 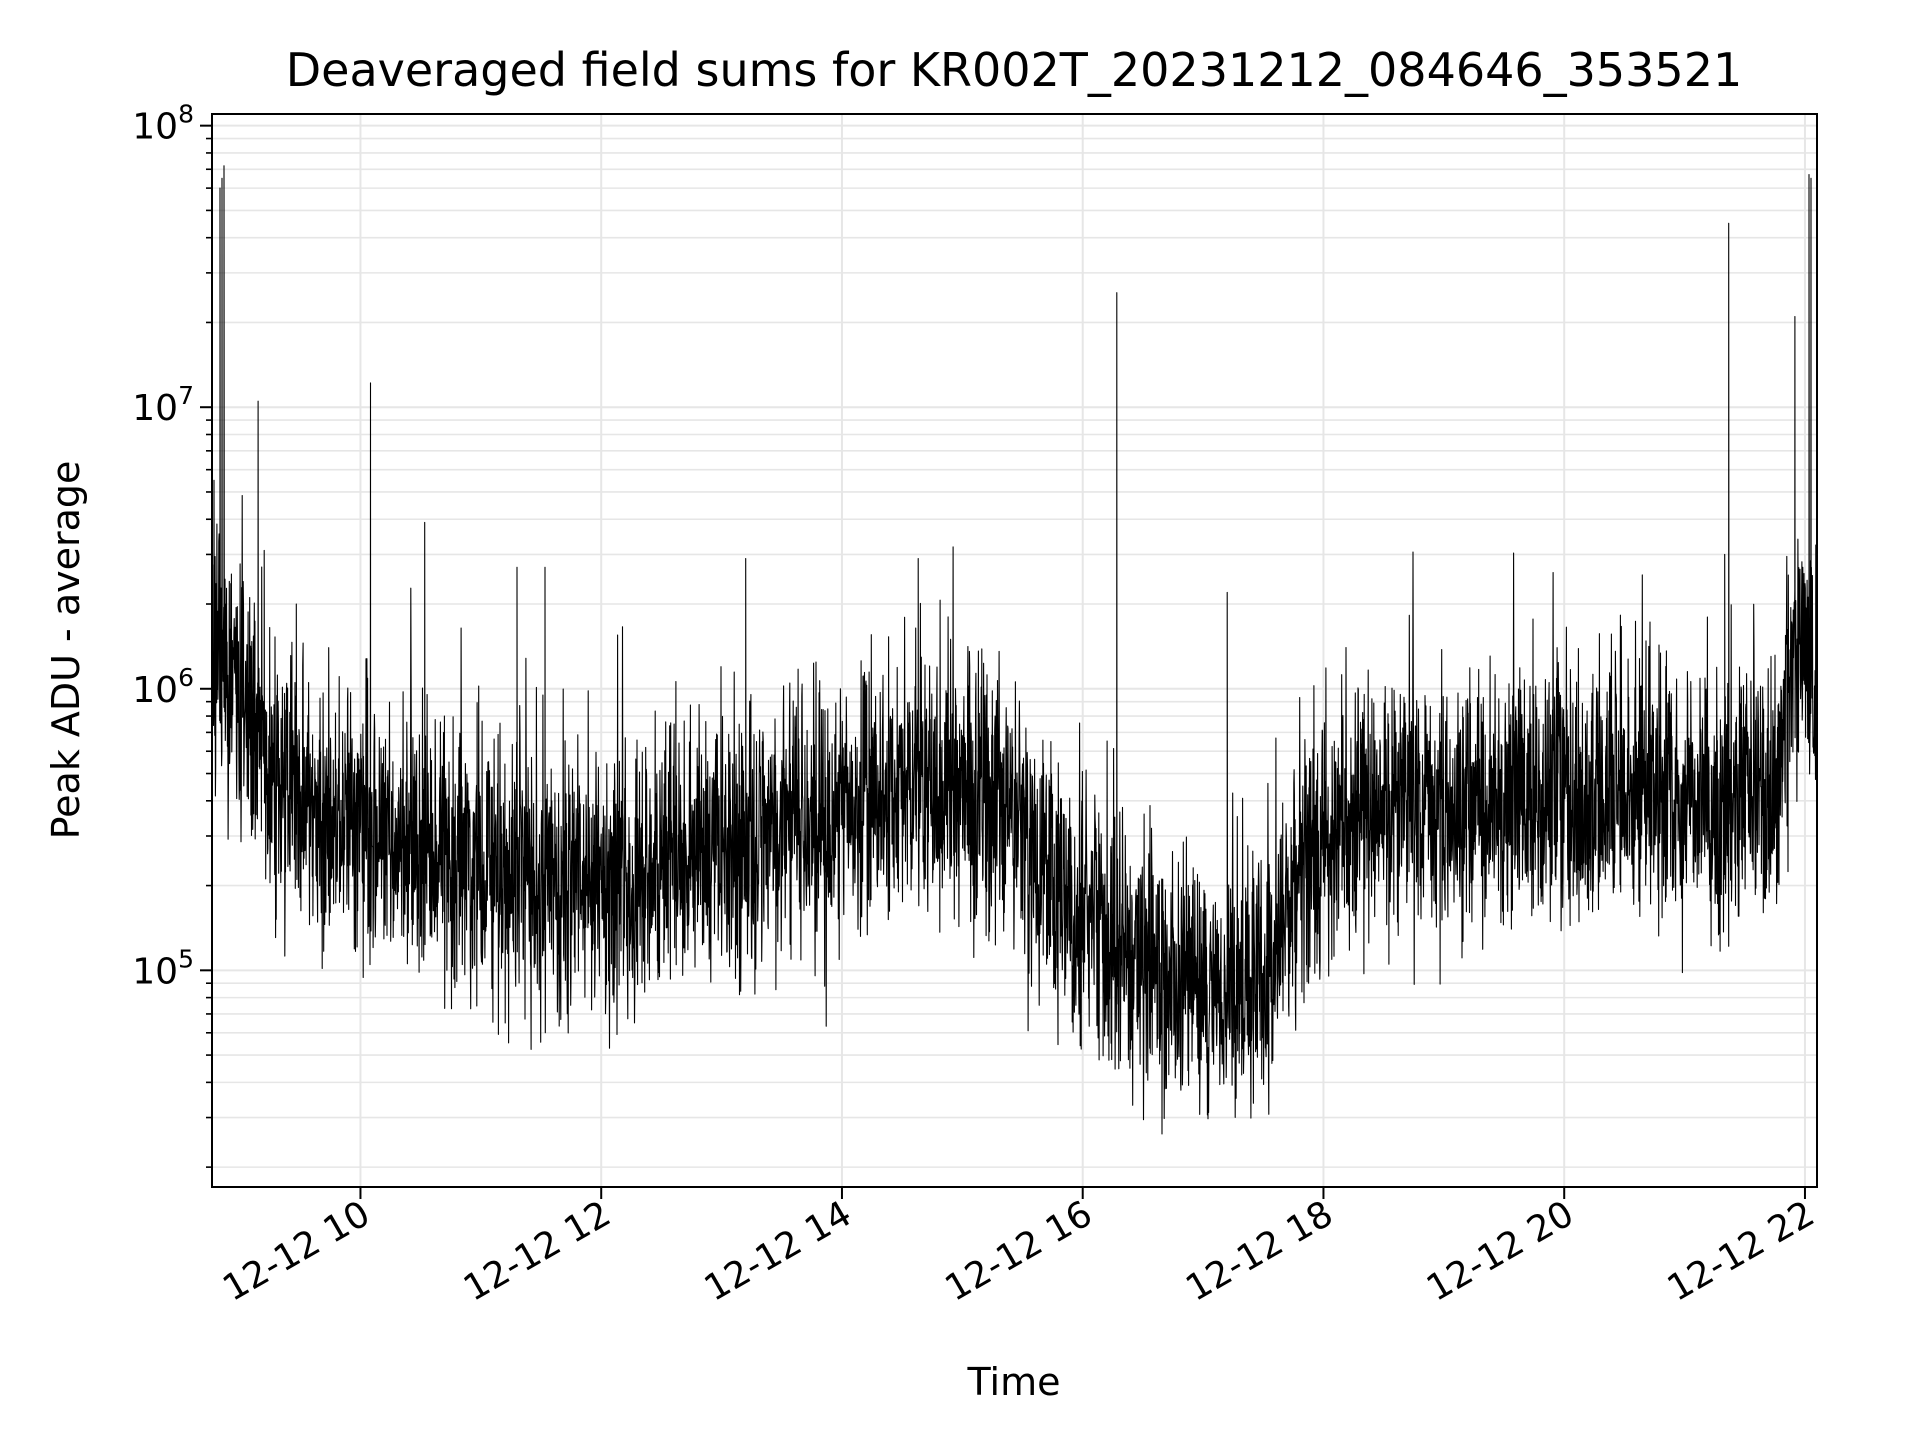 What do you see at coordinates (163, 968) in the screenshot?
I see `y-tick-label: 10⁵` at bounding box center [163, 968].